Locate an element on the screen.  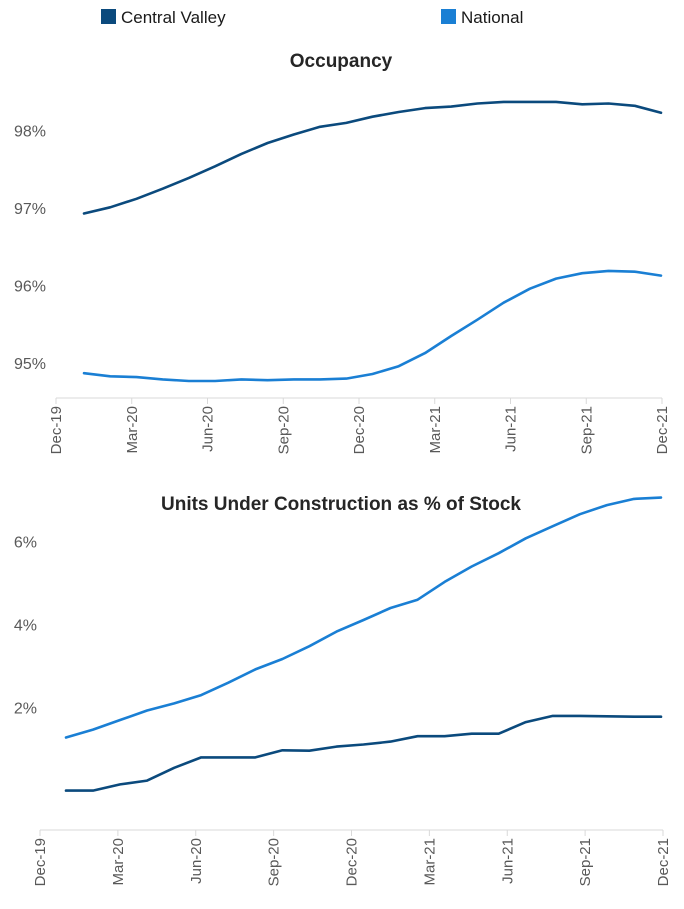
construction-y-axis: 2% 4% 6% is located at coordinates (25, 626).